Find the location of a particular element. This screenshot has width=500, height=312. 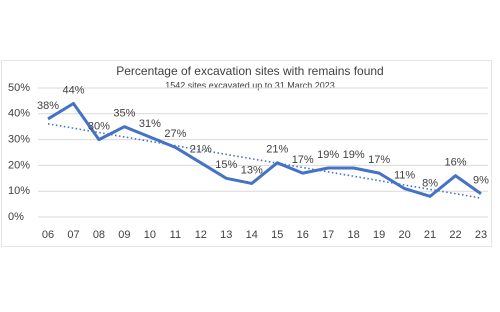

data-label: 11% is located at coordinates (404, 176).